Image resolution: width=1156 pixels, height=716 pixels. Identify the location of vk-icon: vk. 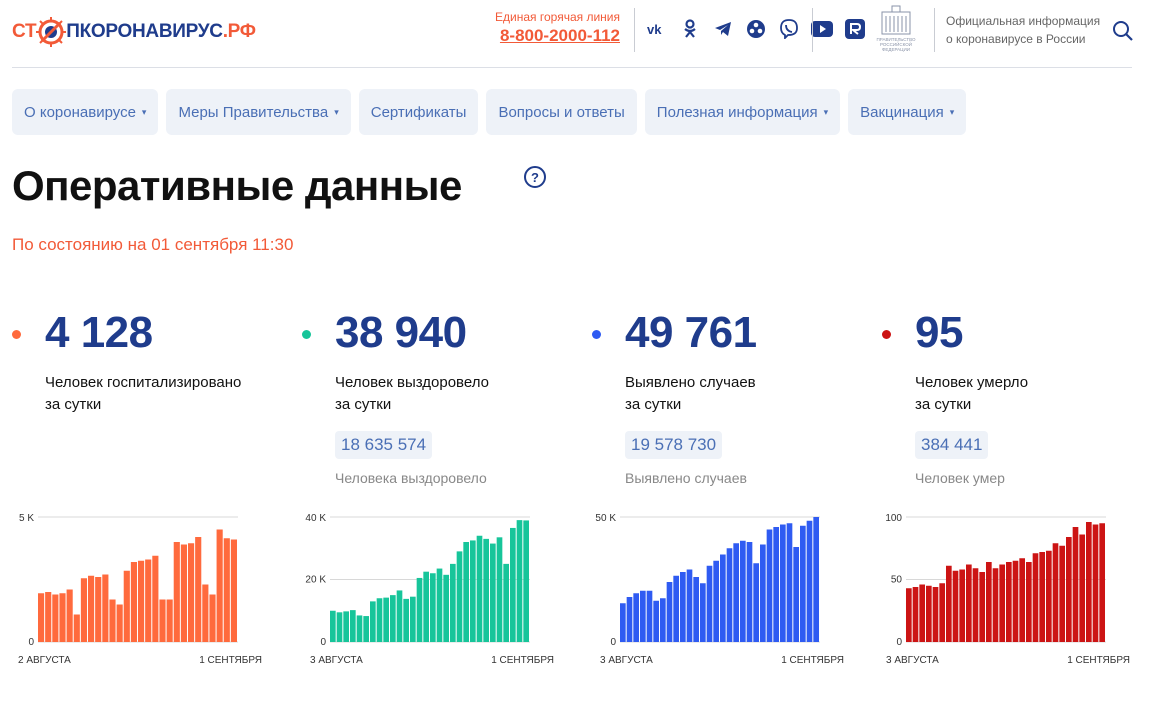
(657, 29).